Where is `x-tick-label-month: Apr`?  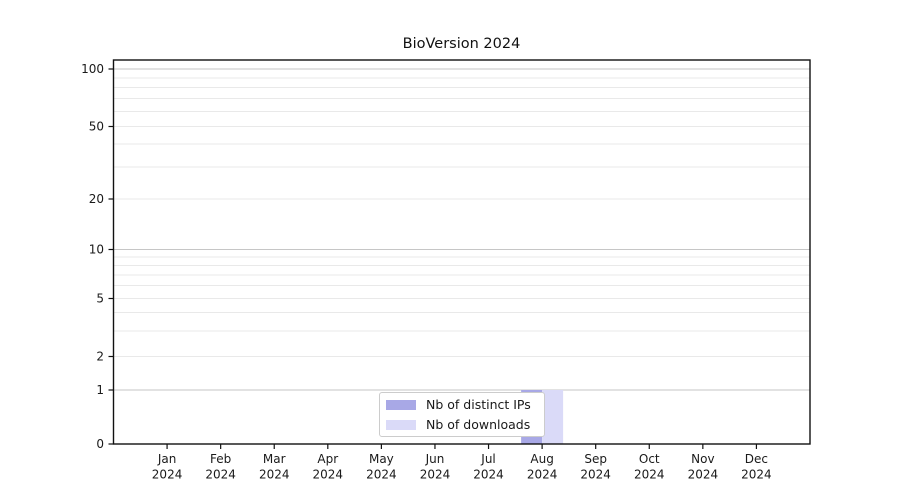 x-tick-label-month: Apr is located at coordinates (327, 459).